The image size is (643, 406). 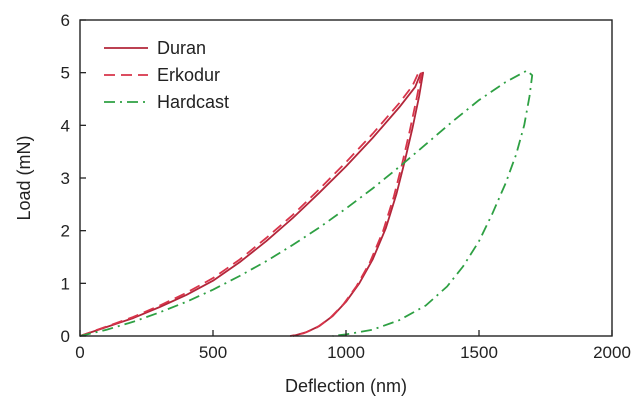 What do you see at coordinates (24, 177) in the screenshot?
I see `y-axis-label: Load (mN)` at bounding box center [24, 177].